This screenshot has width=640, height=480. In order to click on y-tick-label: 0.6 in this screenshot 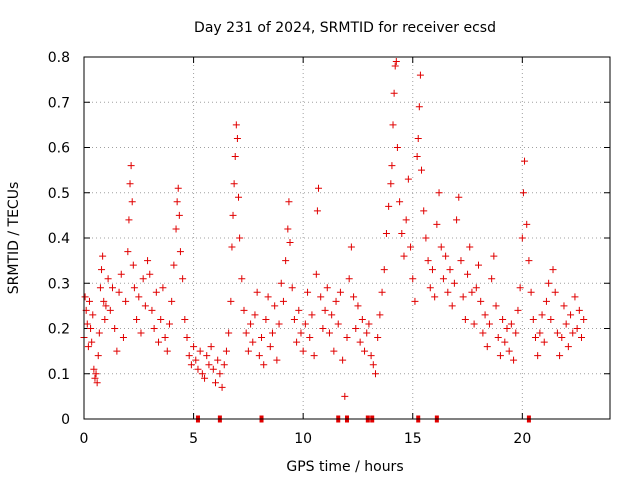, I will do `click(59, 149)`.